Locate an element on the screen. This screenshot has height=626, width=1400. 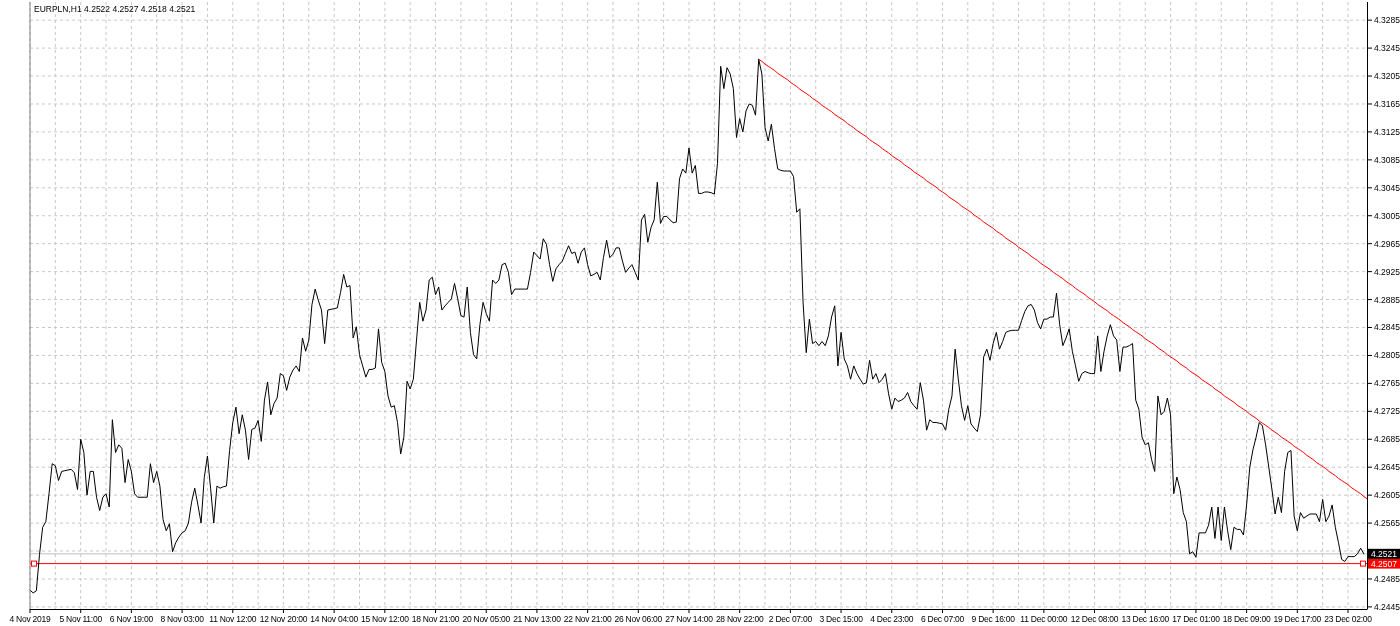
x-tick-label: 26 Nov 06:00 is located at coordinates (638, 619).